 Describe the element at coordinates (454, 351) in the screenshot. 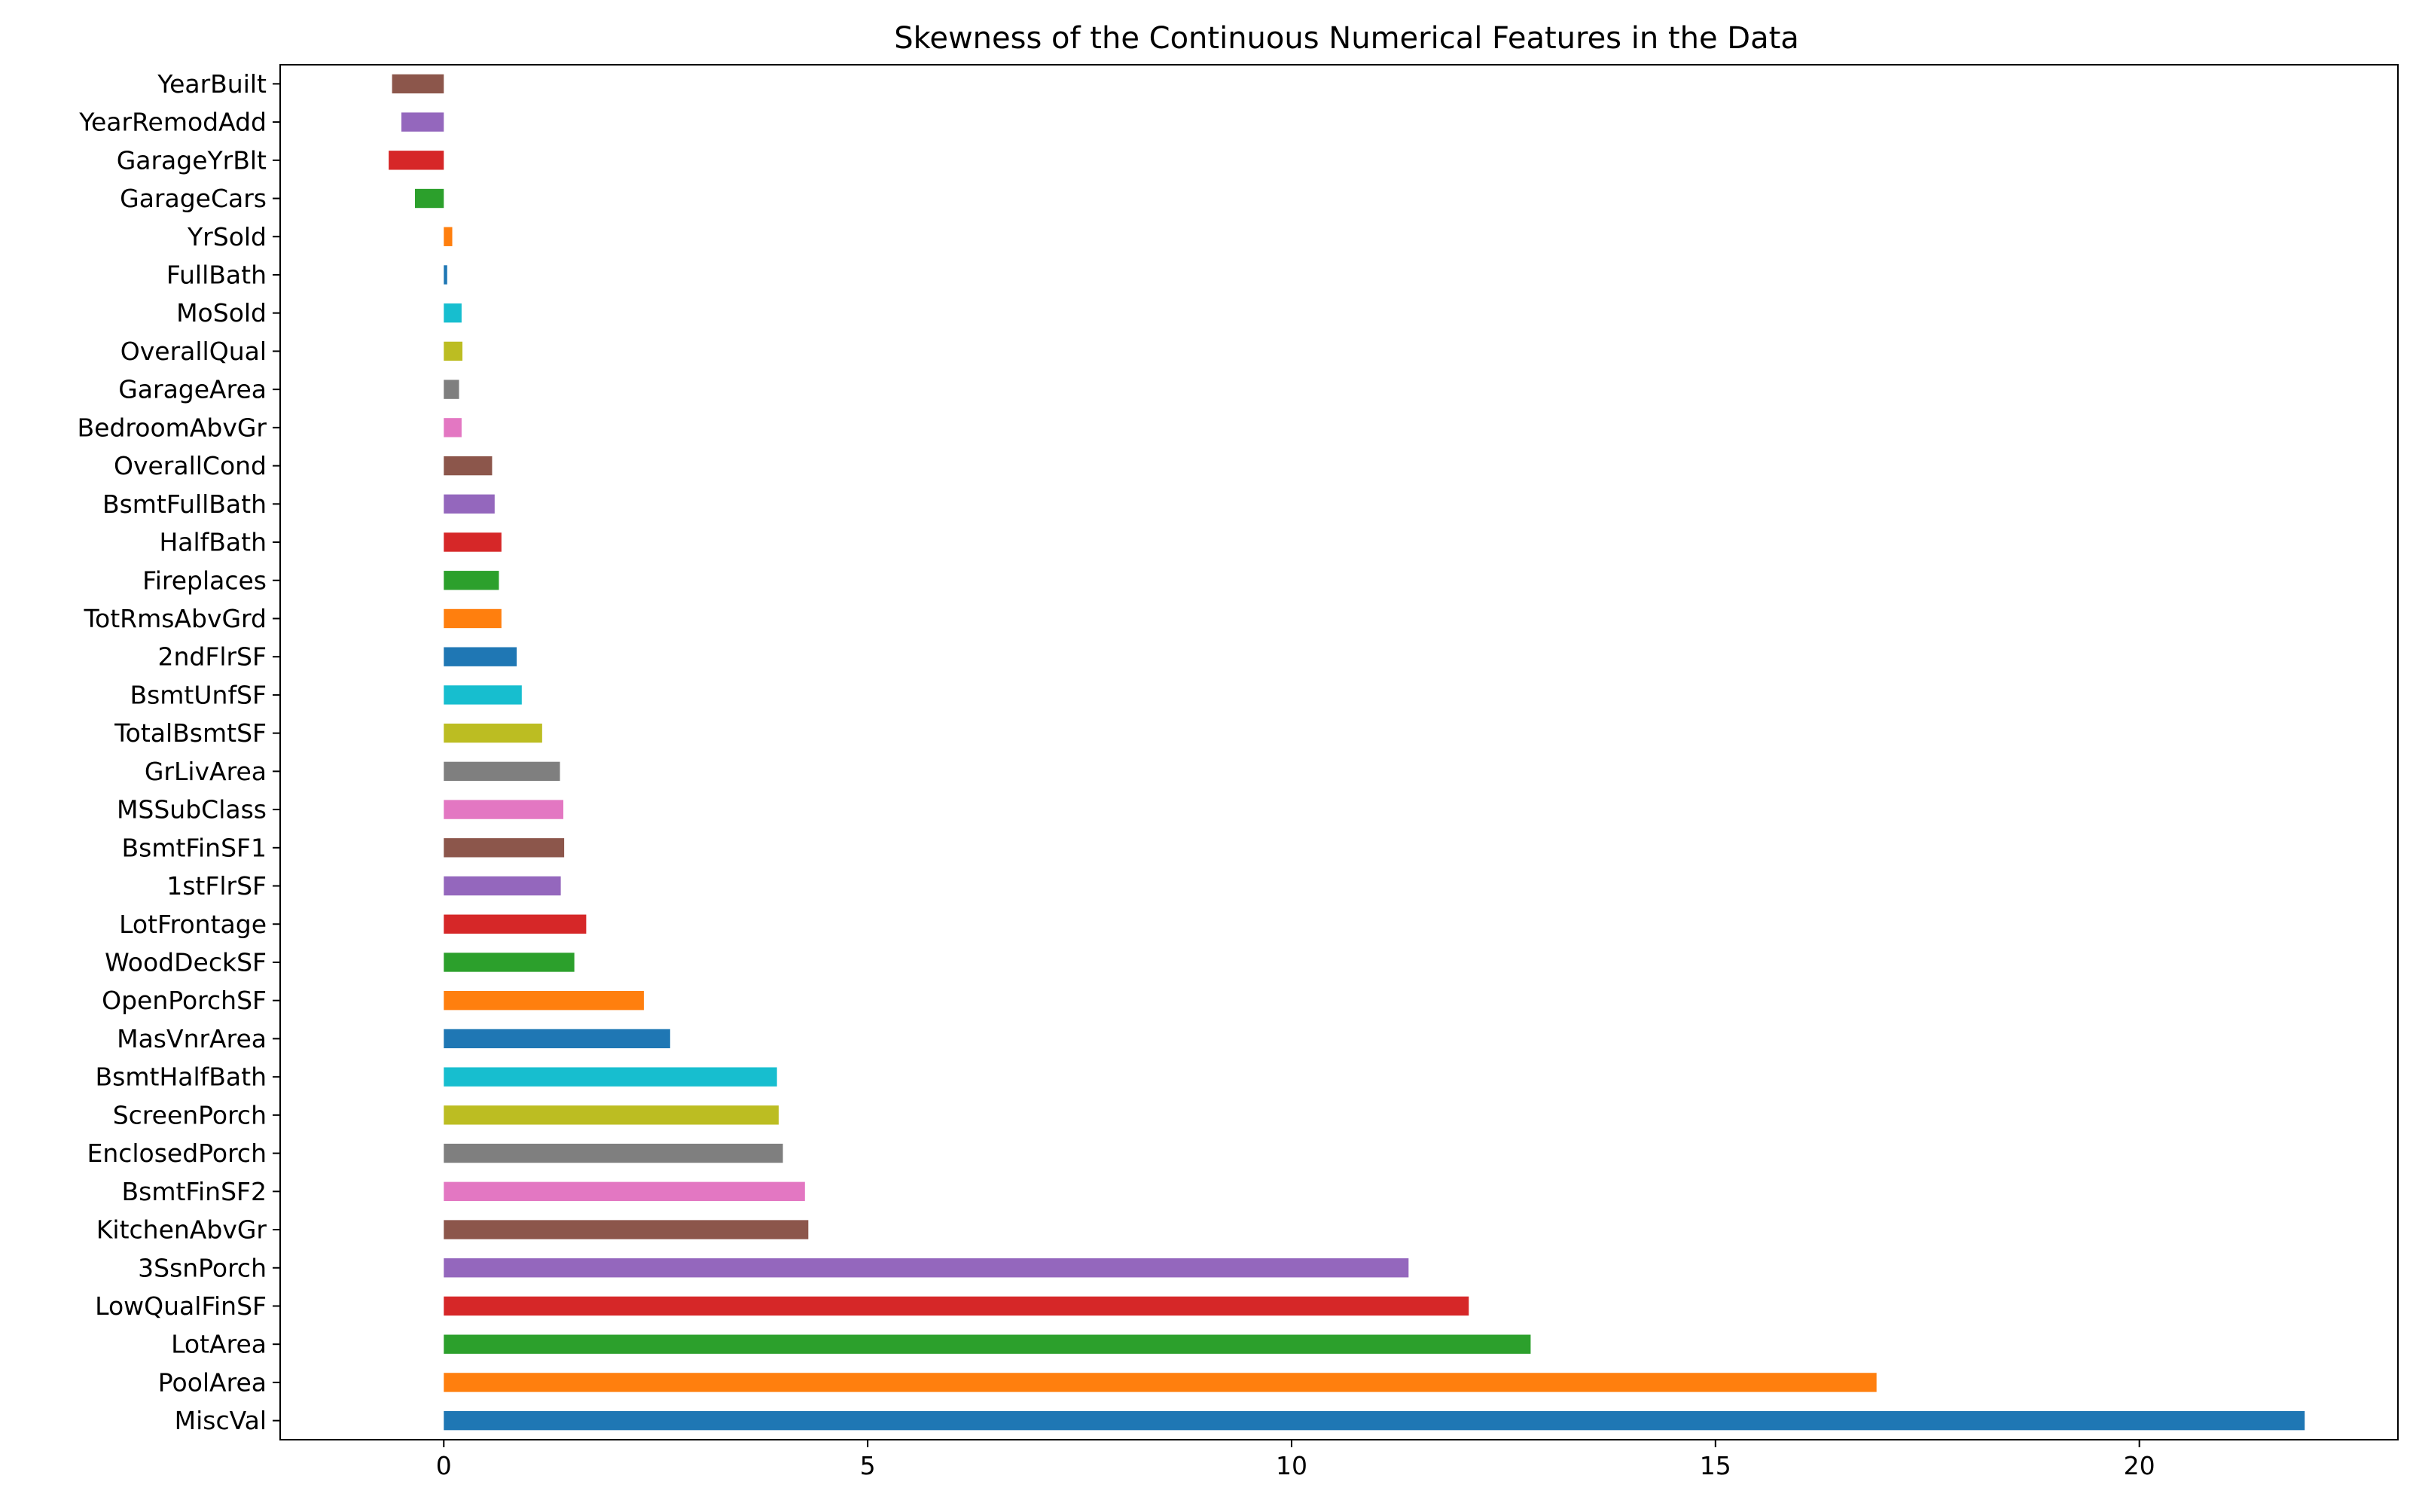

I see `bar-overallqual` at that location.